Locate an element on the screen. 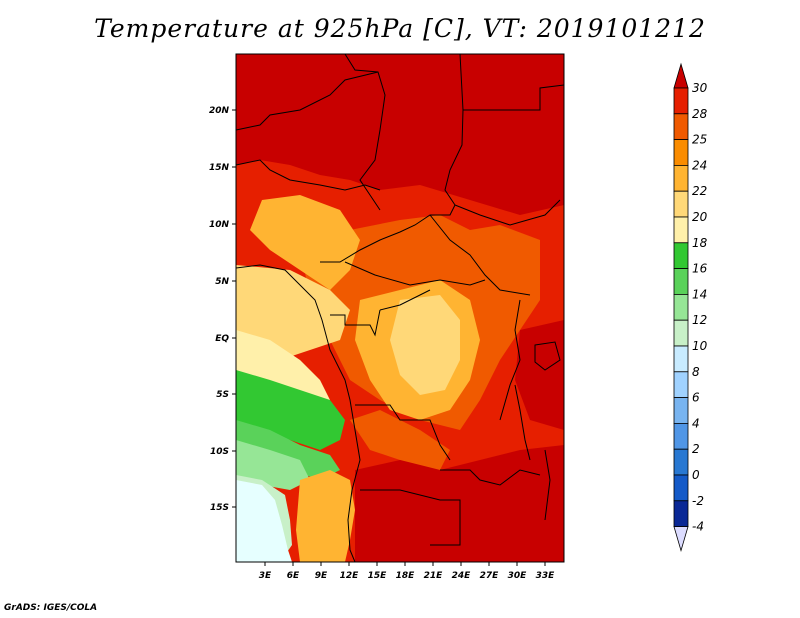 The height and width of the screenshot is (618, 800). lat-tick-label: EQ is located at coordinates (222, 339).